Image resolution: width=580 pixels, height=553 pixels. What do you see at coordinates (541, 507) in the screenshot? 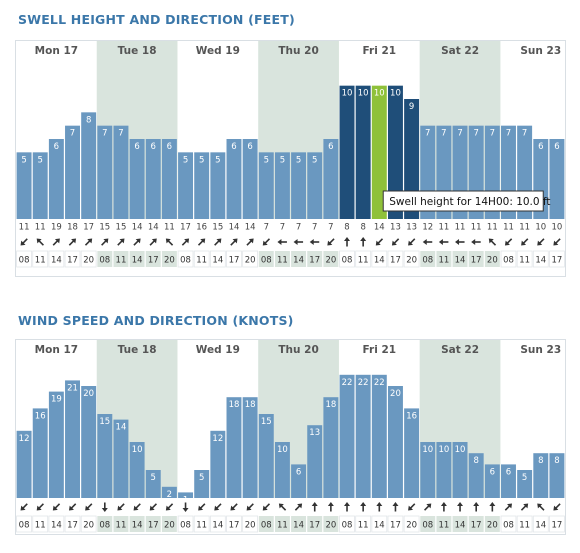
I see `arrow-up-left-icon` at bounding box center [541, 507].